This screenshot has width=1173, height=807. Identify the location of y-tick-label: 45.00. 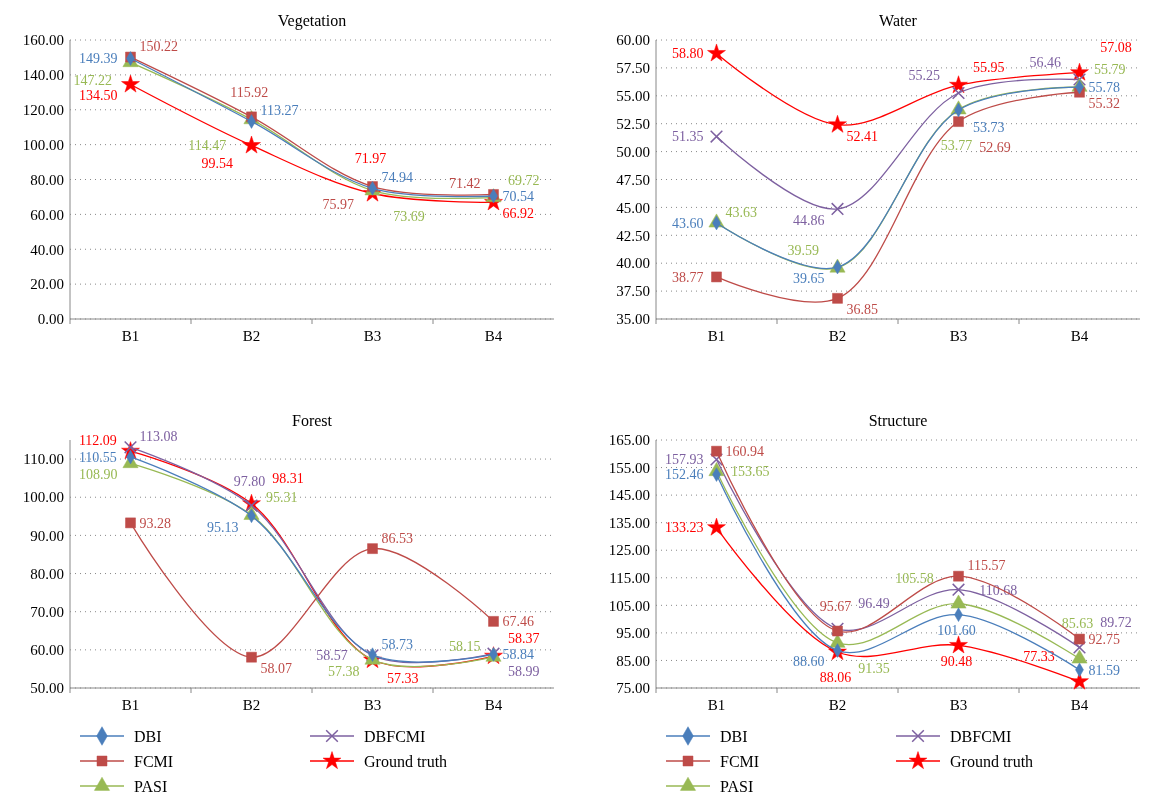
(633, 207).